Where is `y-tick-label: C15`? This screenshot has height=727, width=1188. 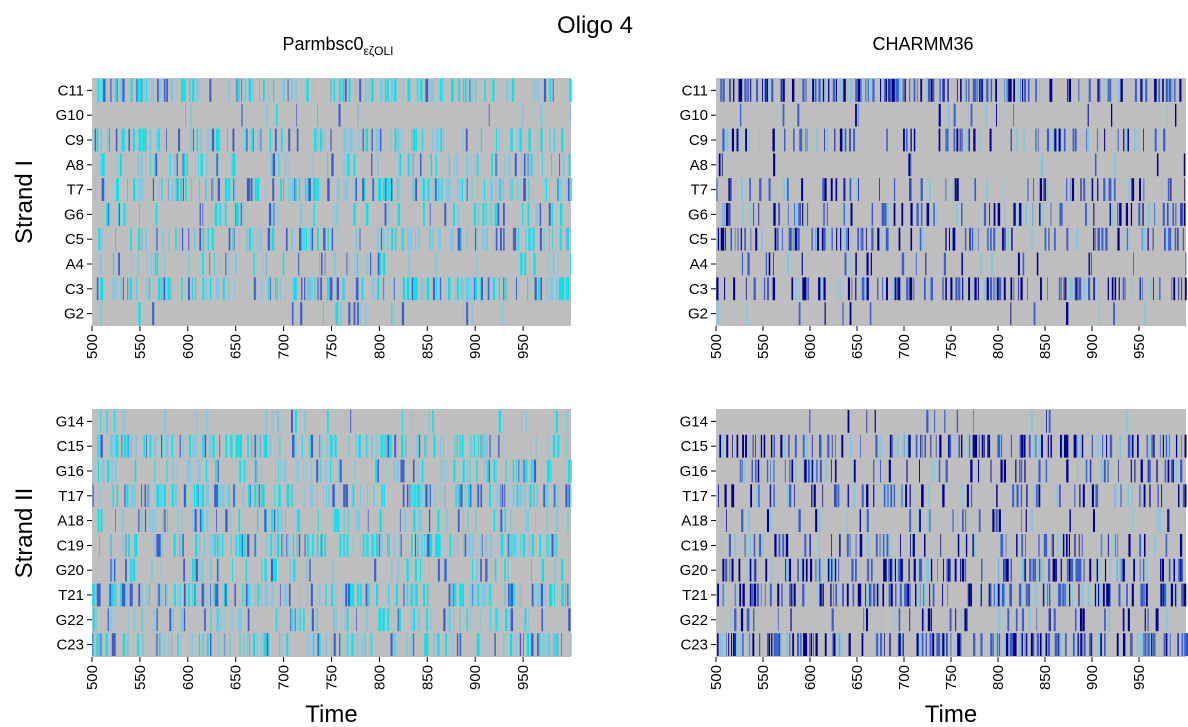
y-tick-label: C15 is located at coordinates (694, 446).